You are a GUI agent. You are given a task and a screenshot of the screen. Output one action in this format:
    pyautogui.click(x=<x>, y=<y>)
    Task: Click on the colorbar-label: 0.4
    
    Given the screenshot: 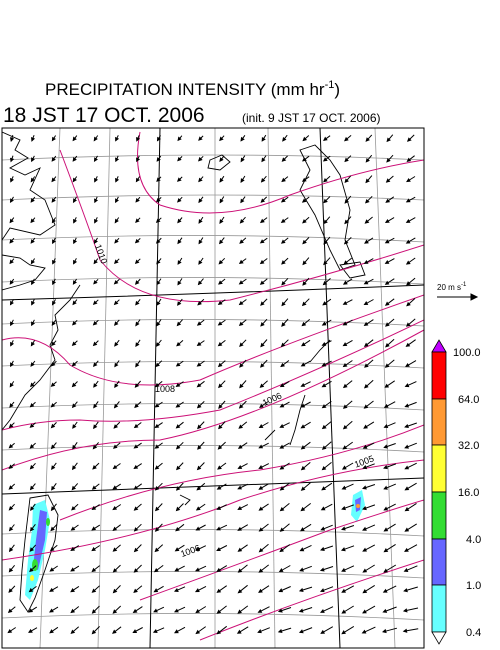 What is the action you would take?
    pyautogui.click(x=473, y=633)
    